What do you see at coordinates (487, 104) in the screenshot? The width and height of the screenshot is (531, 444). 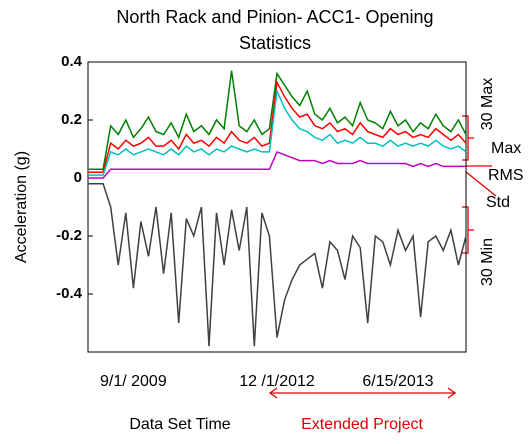 I see `annotation: 30 Max` at bounding box center [487, 104].